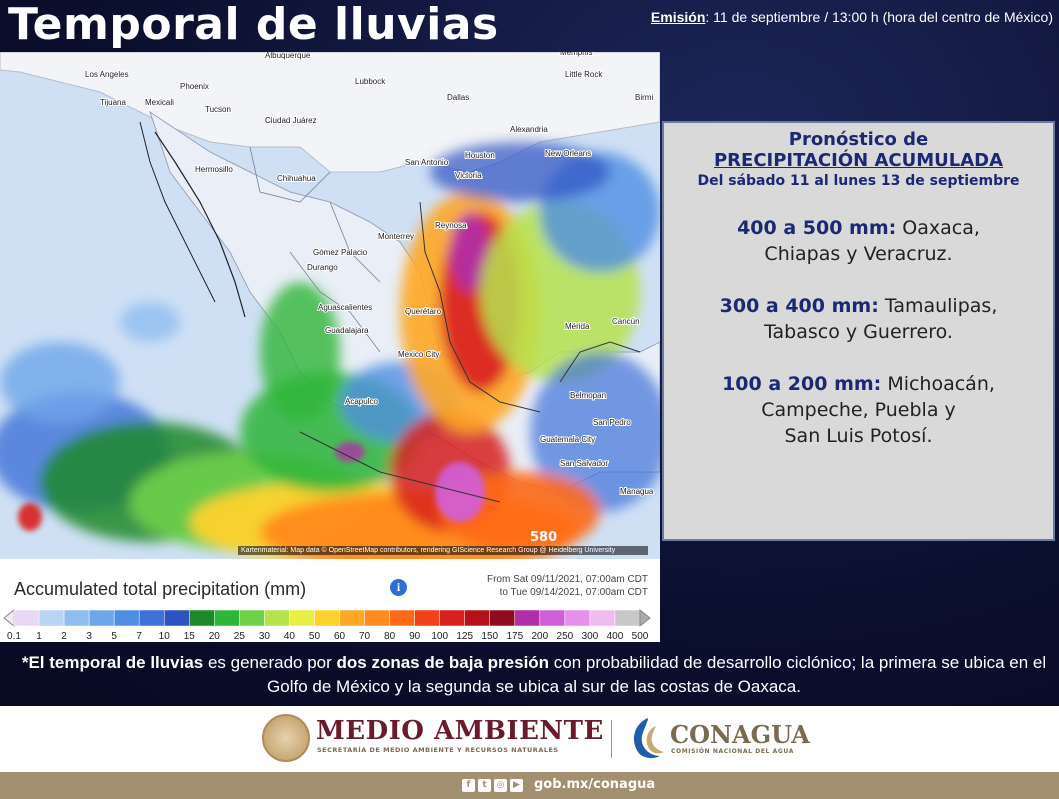 The height and width of the screenshot is (799, 1059). Describe the element at coordinates (35, 662) in the screenshot. I see `note-star: *El` at that location.